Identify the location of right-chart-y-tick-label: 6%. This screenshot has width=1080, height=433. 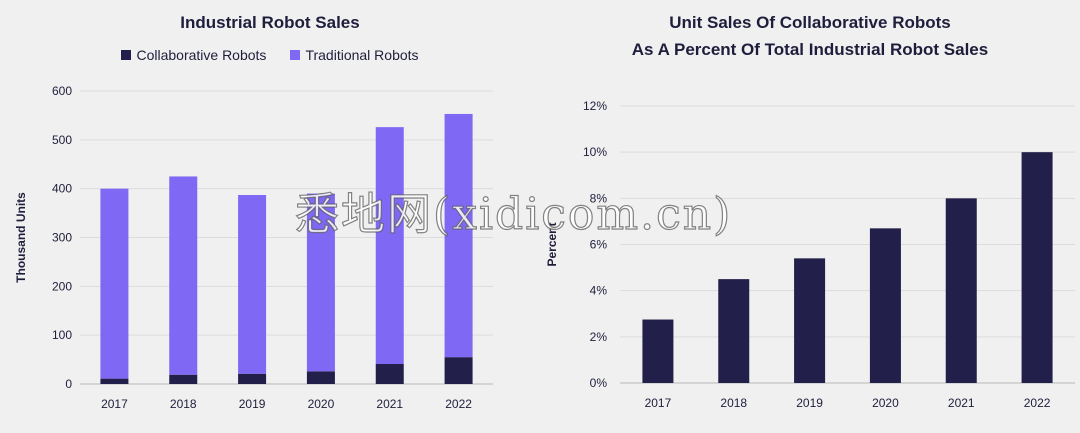
(599, 245).